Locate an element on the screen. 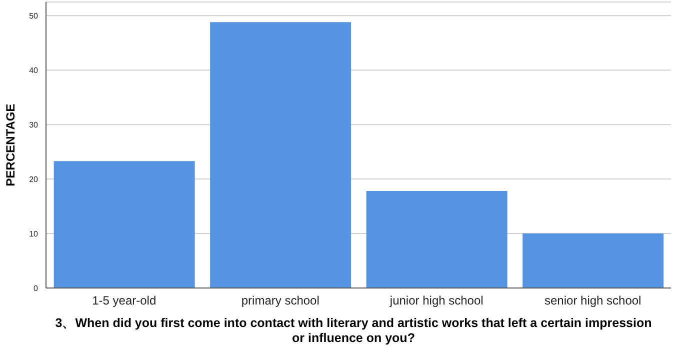 Image resolution: width=677 pixels, height=356 pixels. x-tick-label: junior high school is located at coordinates (436, 301).